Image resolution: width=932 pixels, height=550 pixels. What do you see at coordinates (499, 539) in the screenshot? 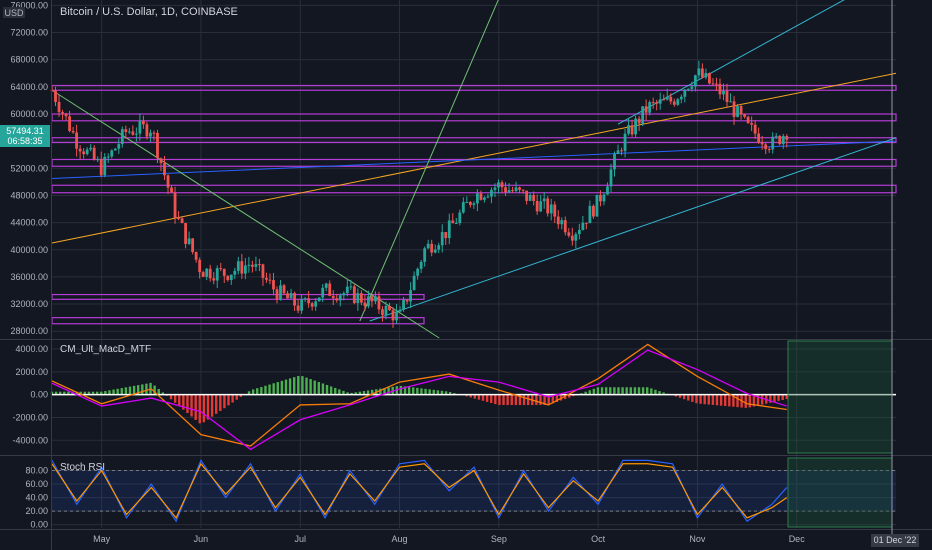
I see `x-tick-label: Sep` at bounding box center [499, 539].